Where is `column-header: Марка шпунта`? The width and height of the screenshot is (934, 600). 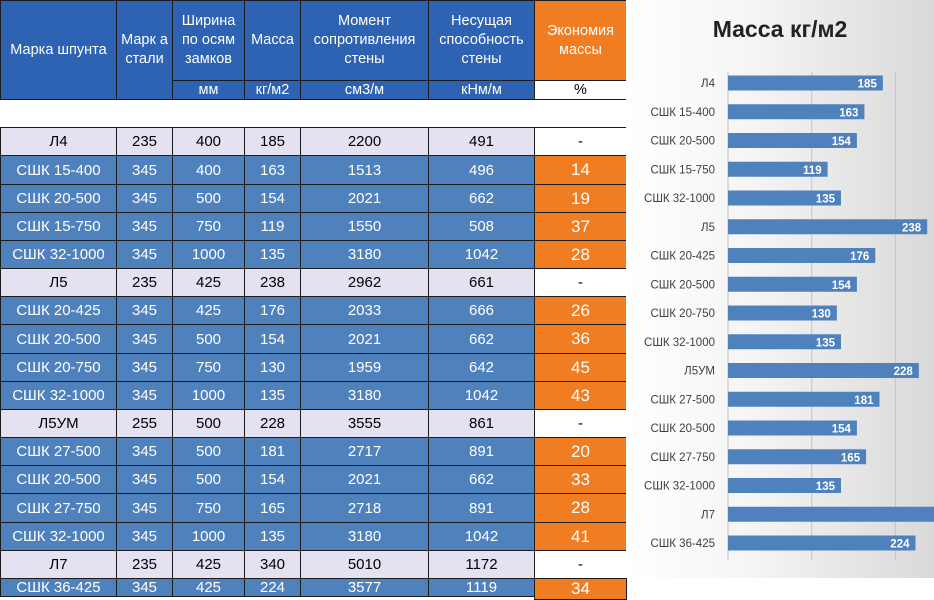 column-header: Марка шпунта is located at coordinates (58, 50).